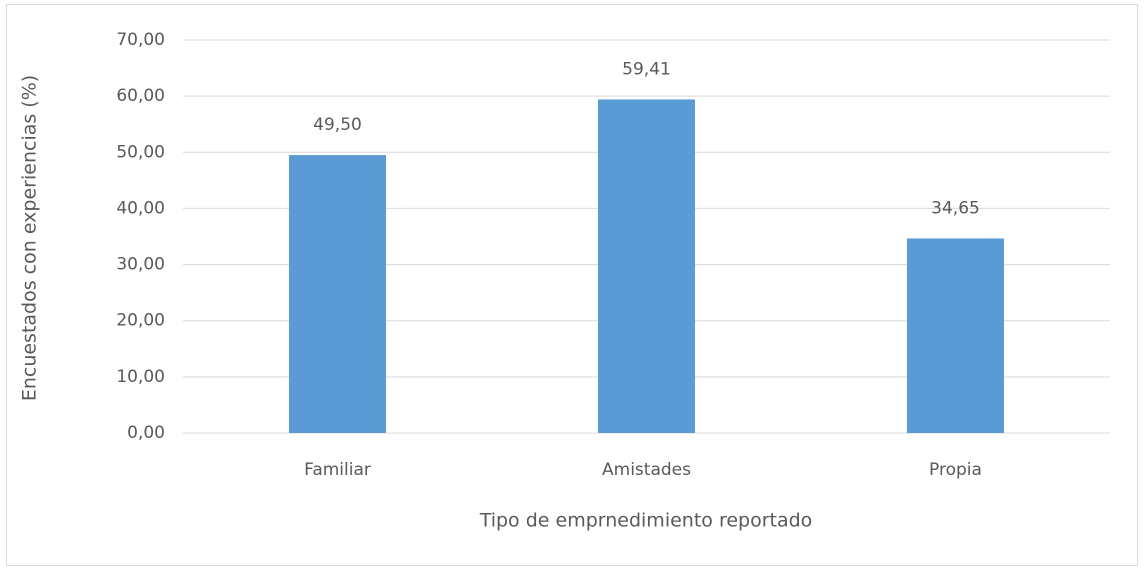 The width and height of the screenshot is (1144, 570). Describe the element at coordinates (140, 40) in the screenshot. I see `y-tick-label: 70,00` at that location.